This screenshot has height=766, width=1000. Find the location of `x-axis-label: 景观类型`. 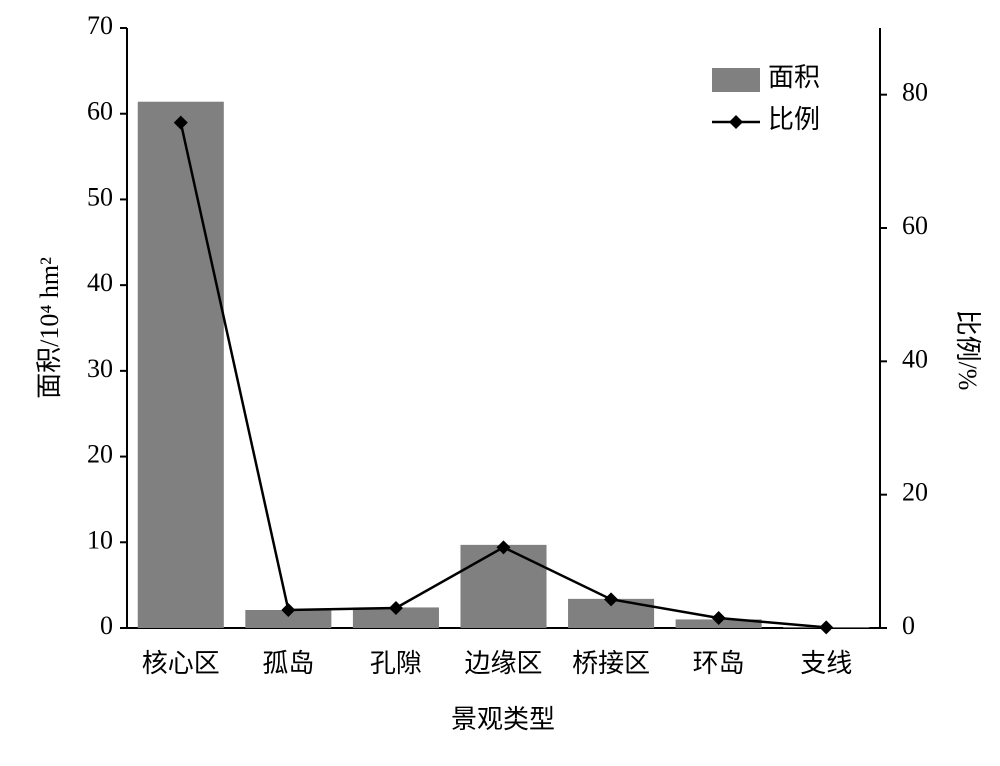

x-axis-label: 景观类型 is located at coordinates (503, 719).